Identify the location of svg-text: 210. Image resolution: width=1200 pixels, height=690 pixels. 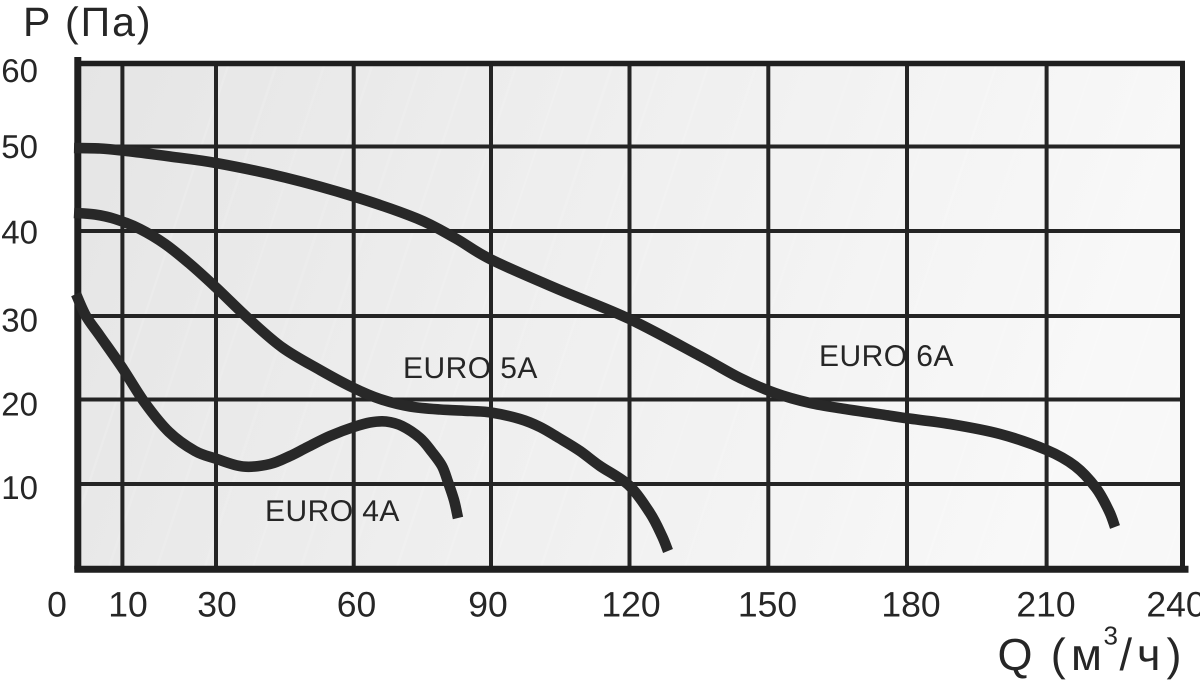
(1045, 604).